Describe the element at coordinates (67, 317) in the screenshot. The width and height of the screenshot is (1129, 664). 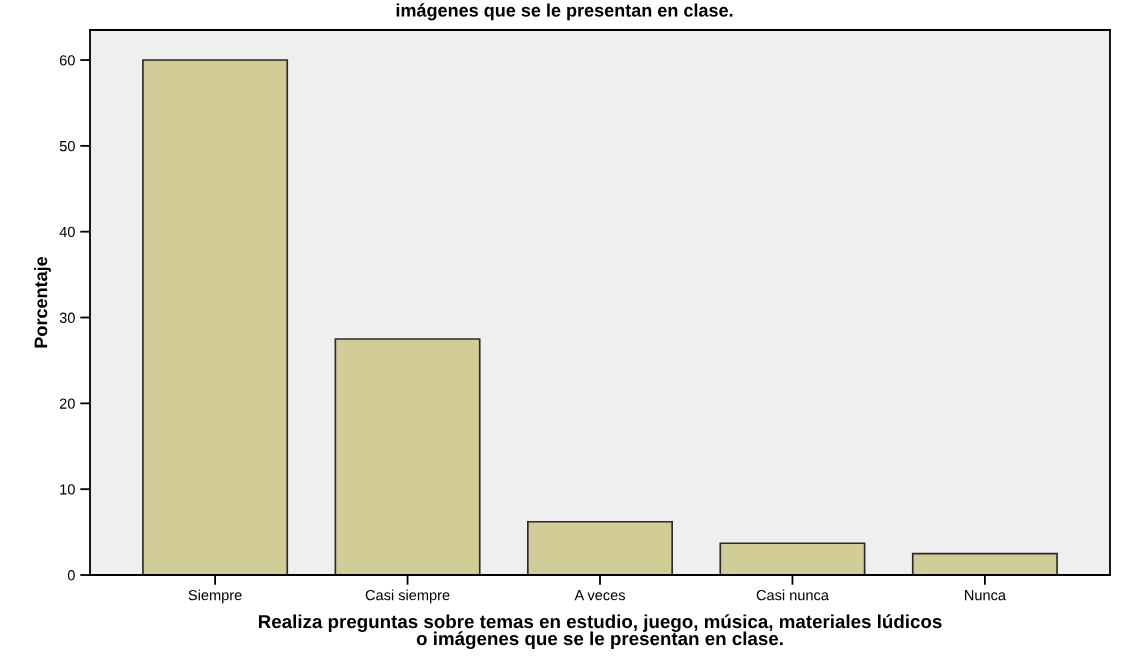
I see `y-tick-label: 30` at that location.